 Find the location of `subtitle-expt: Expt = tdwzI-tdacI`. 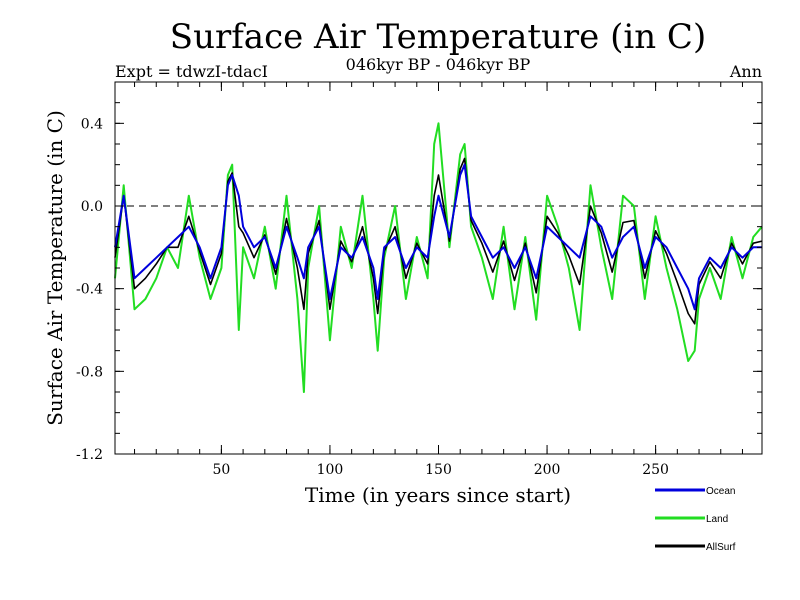

subtitle-expt: Expt = tdwzI-tdacI is located at coordinates (191, 71).